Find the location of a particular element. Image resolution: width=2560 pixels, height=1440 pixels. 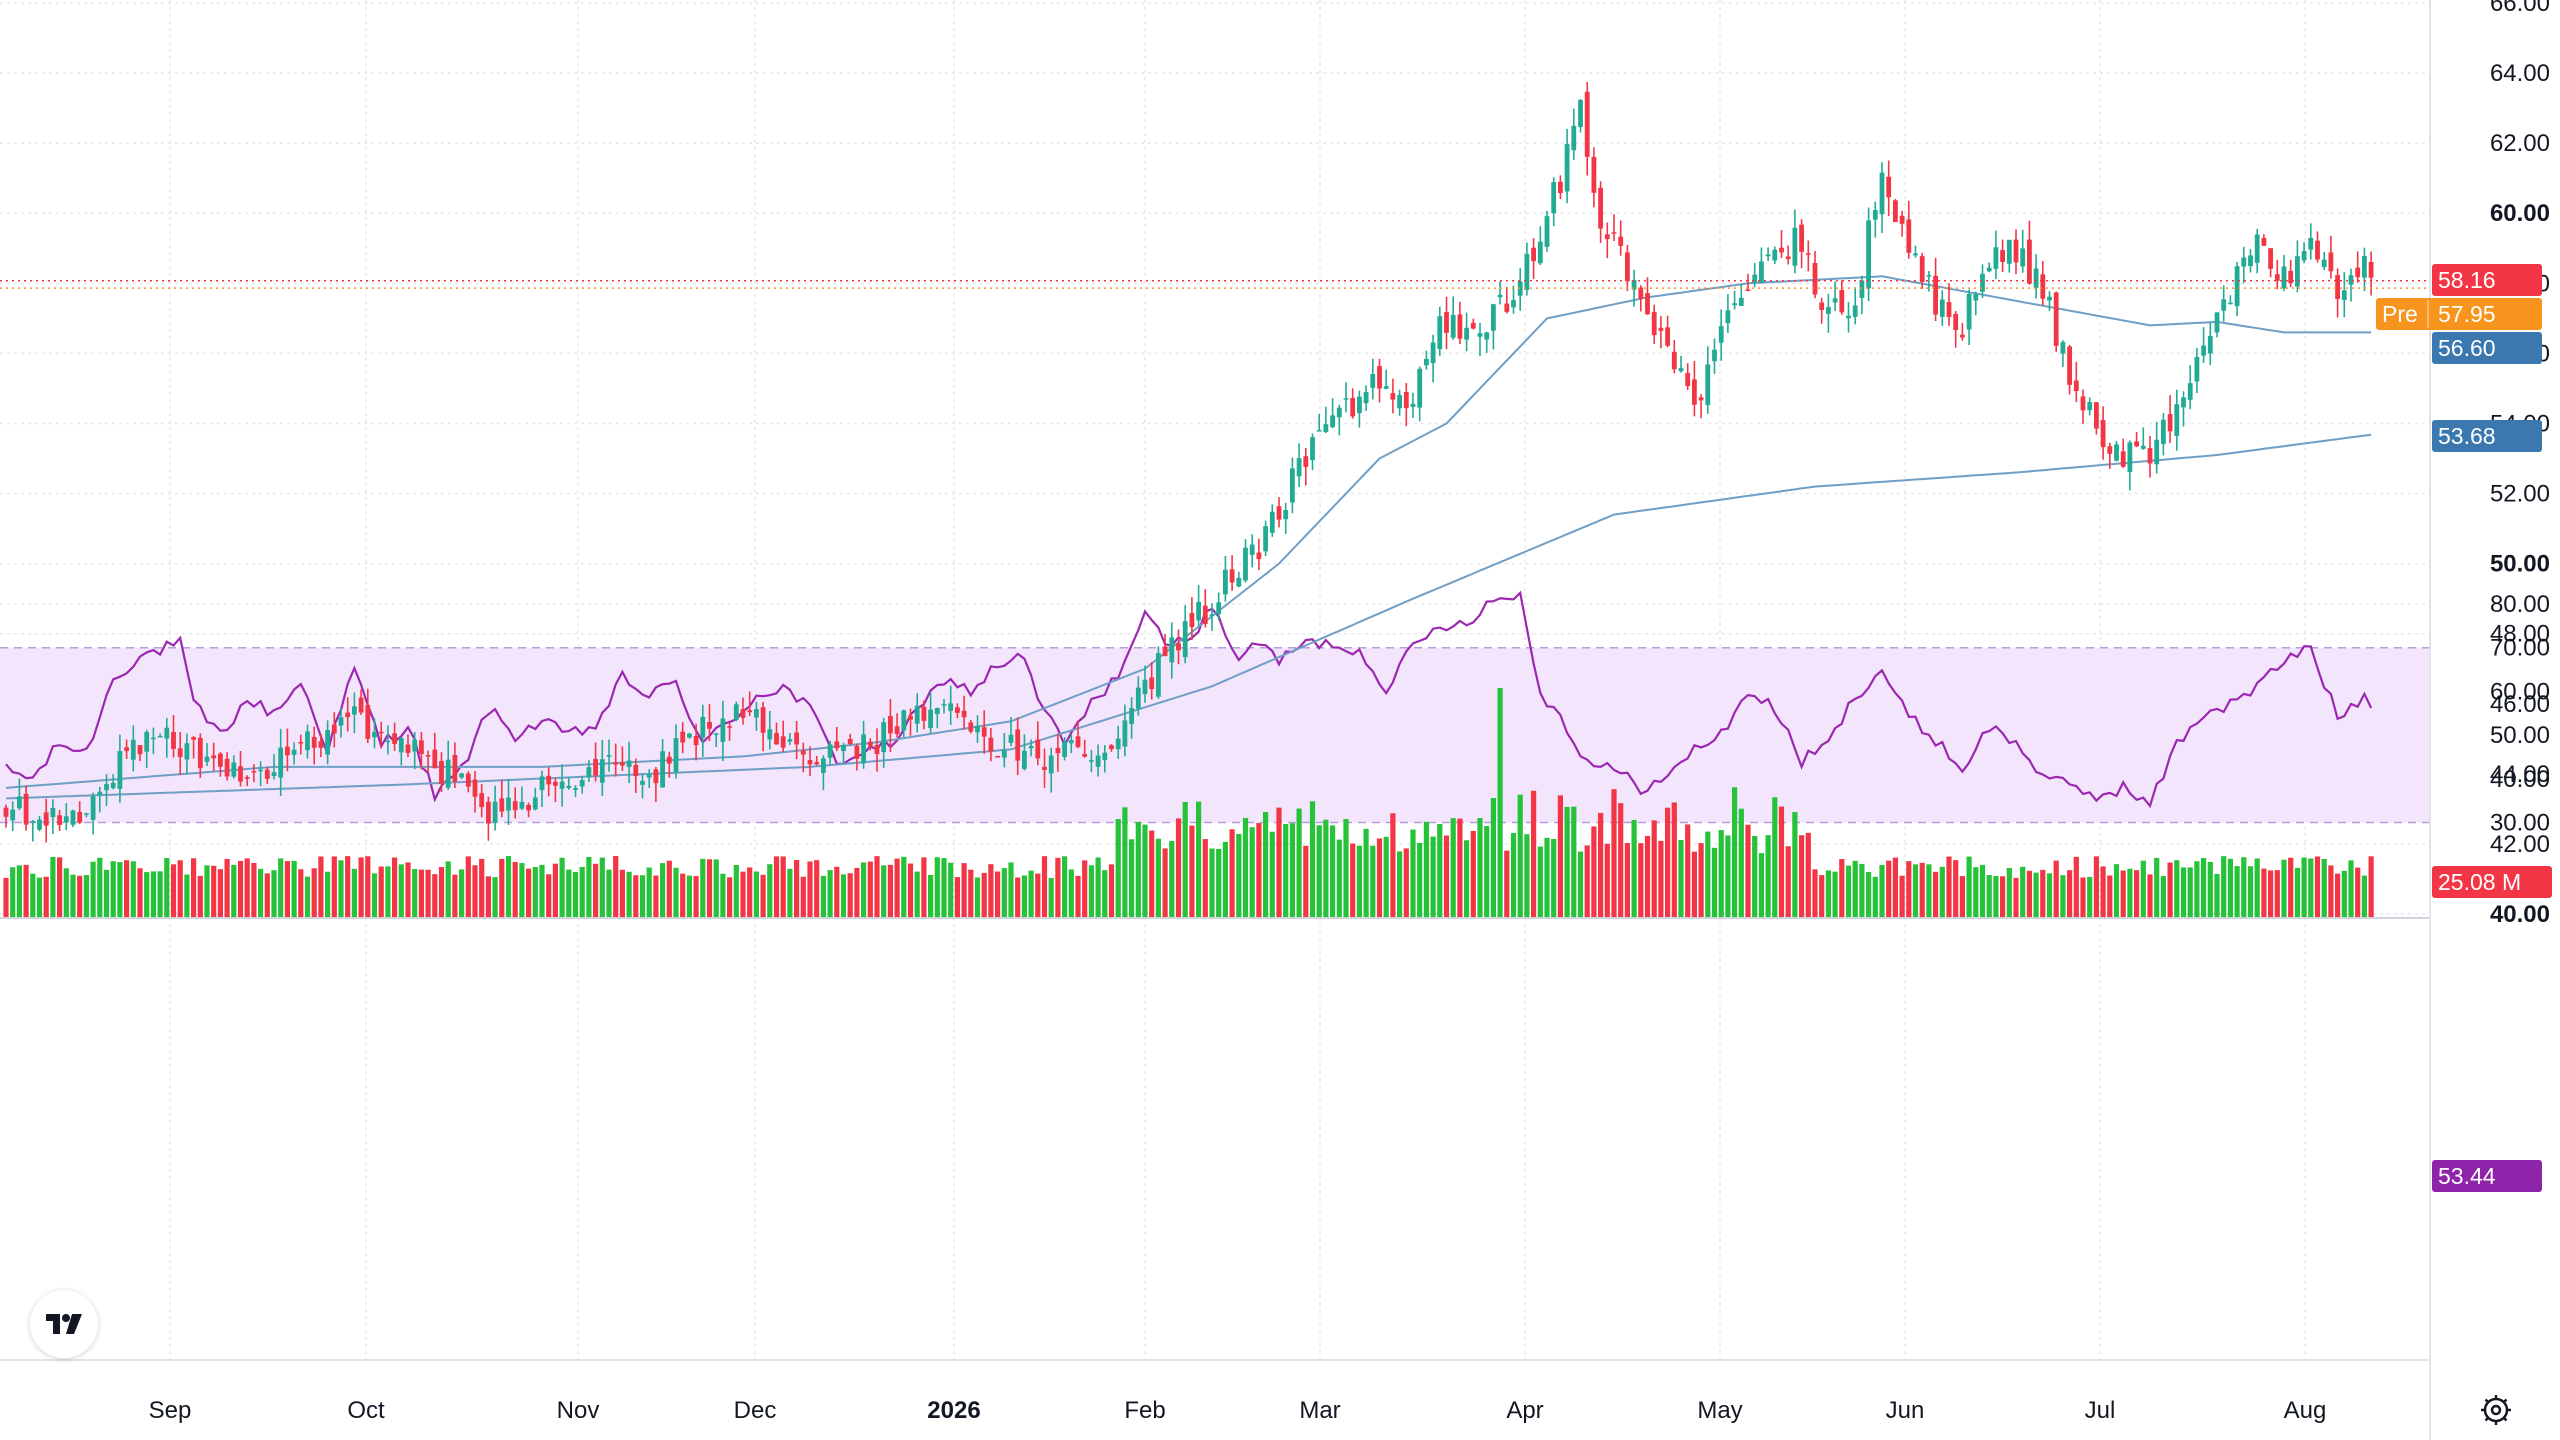

ma-fast-tag-bg is located at coordinates (2487, 348).